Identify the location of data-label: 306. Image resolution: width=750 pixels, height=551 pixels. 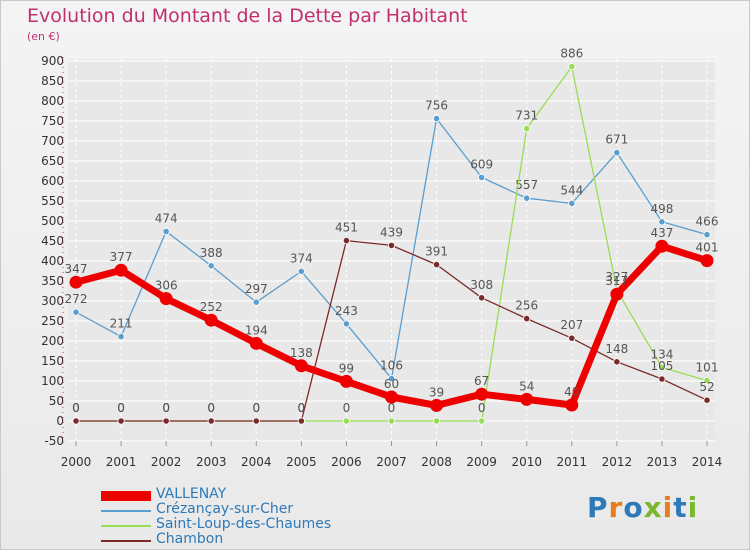
(166, 286).